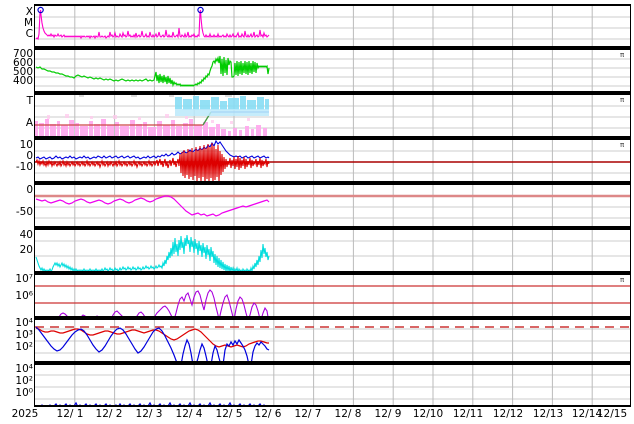 This screenshot has height=424, width=634. What do you see at coordinates (26, 145) in the screenshot?
I see `ytick-p4-0: 10` at bounding box center [26, 145].